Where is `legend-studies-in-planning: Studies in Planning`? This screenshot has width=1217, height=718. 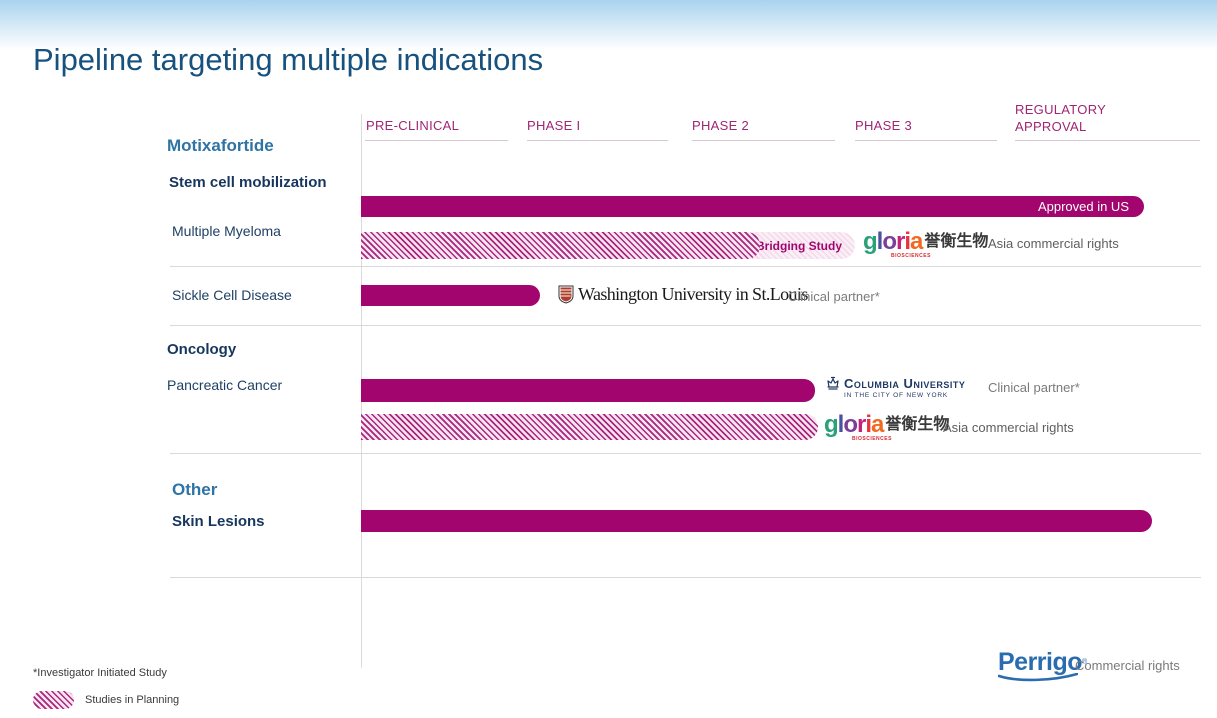 legend-studies-in-planning: Studies in Planning is located at coordinates (132, 700).